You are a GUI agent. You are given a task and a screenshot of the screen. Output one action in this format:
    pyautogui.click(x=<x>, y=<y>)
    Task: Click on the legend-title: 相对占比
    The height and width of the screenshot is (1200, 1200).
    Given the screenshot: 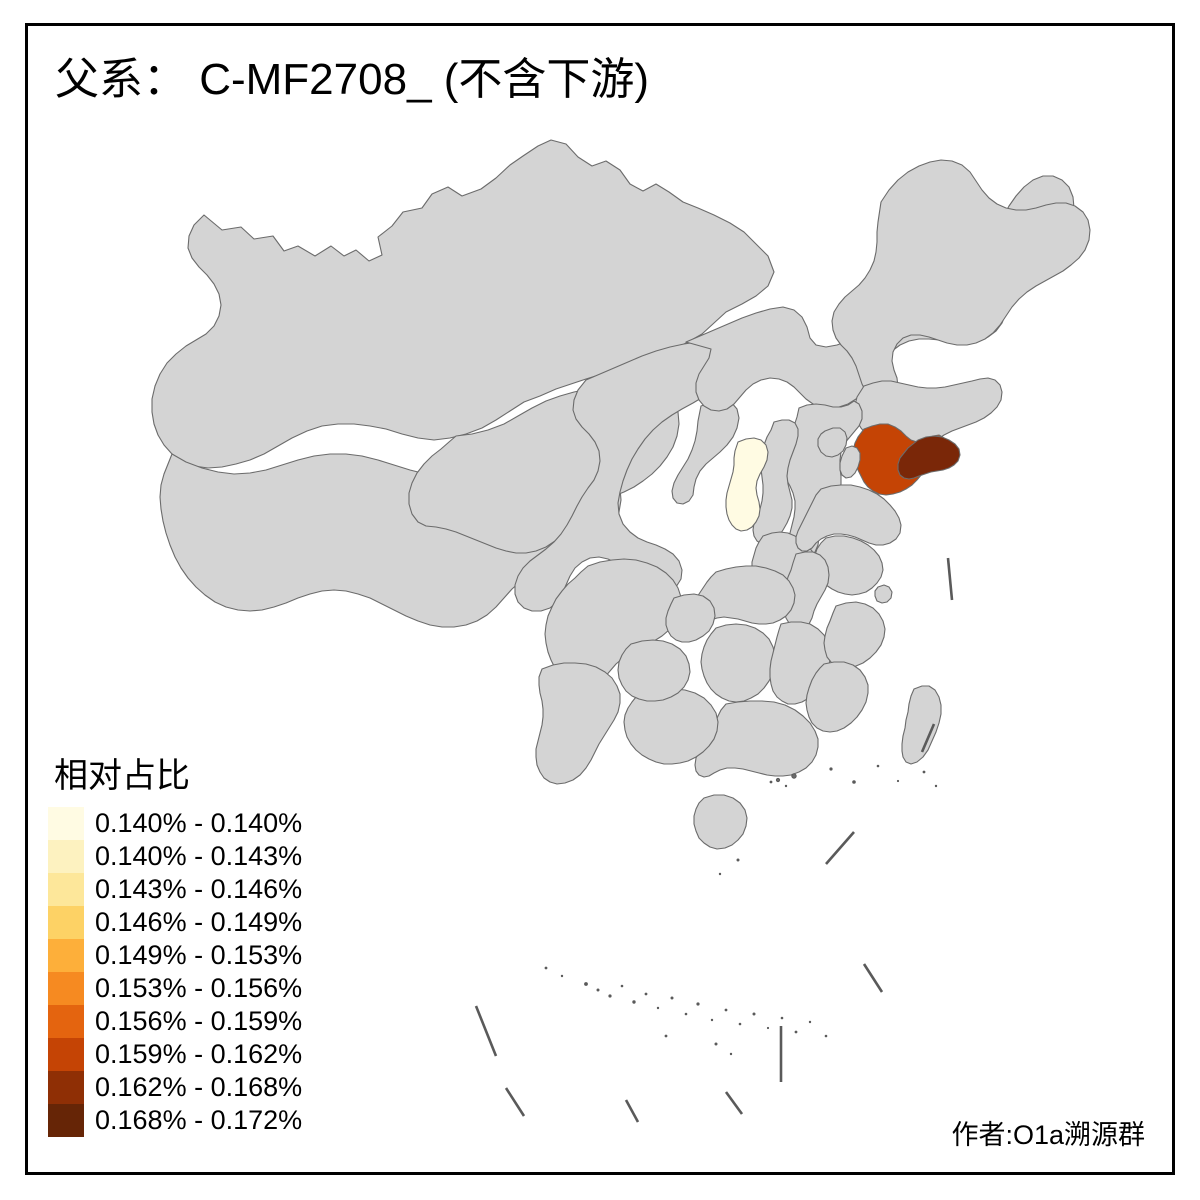 What is the action you would take?
    pyautogui.click(x=122, y=776)
    